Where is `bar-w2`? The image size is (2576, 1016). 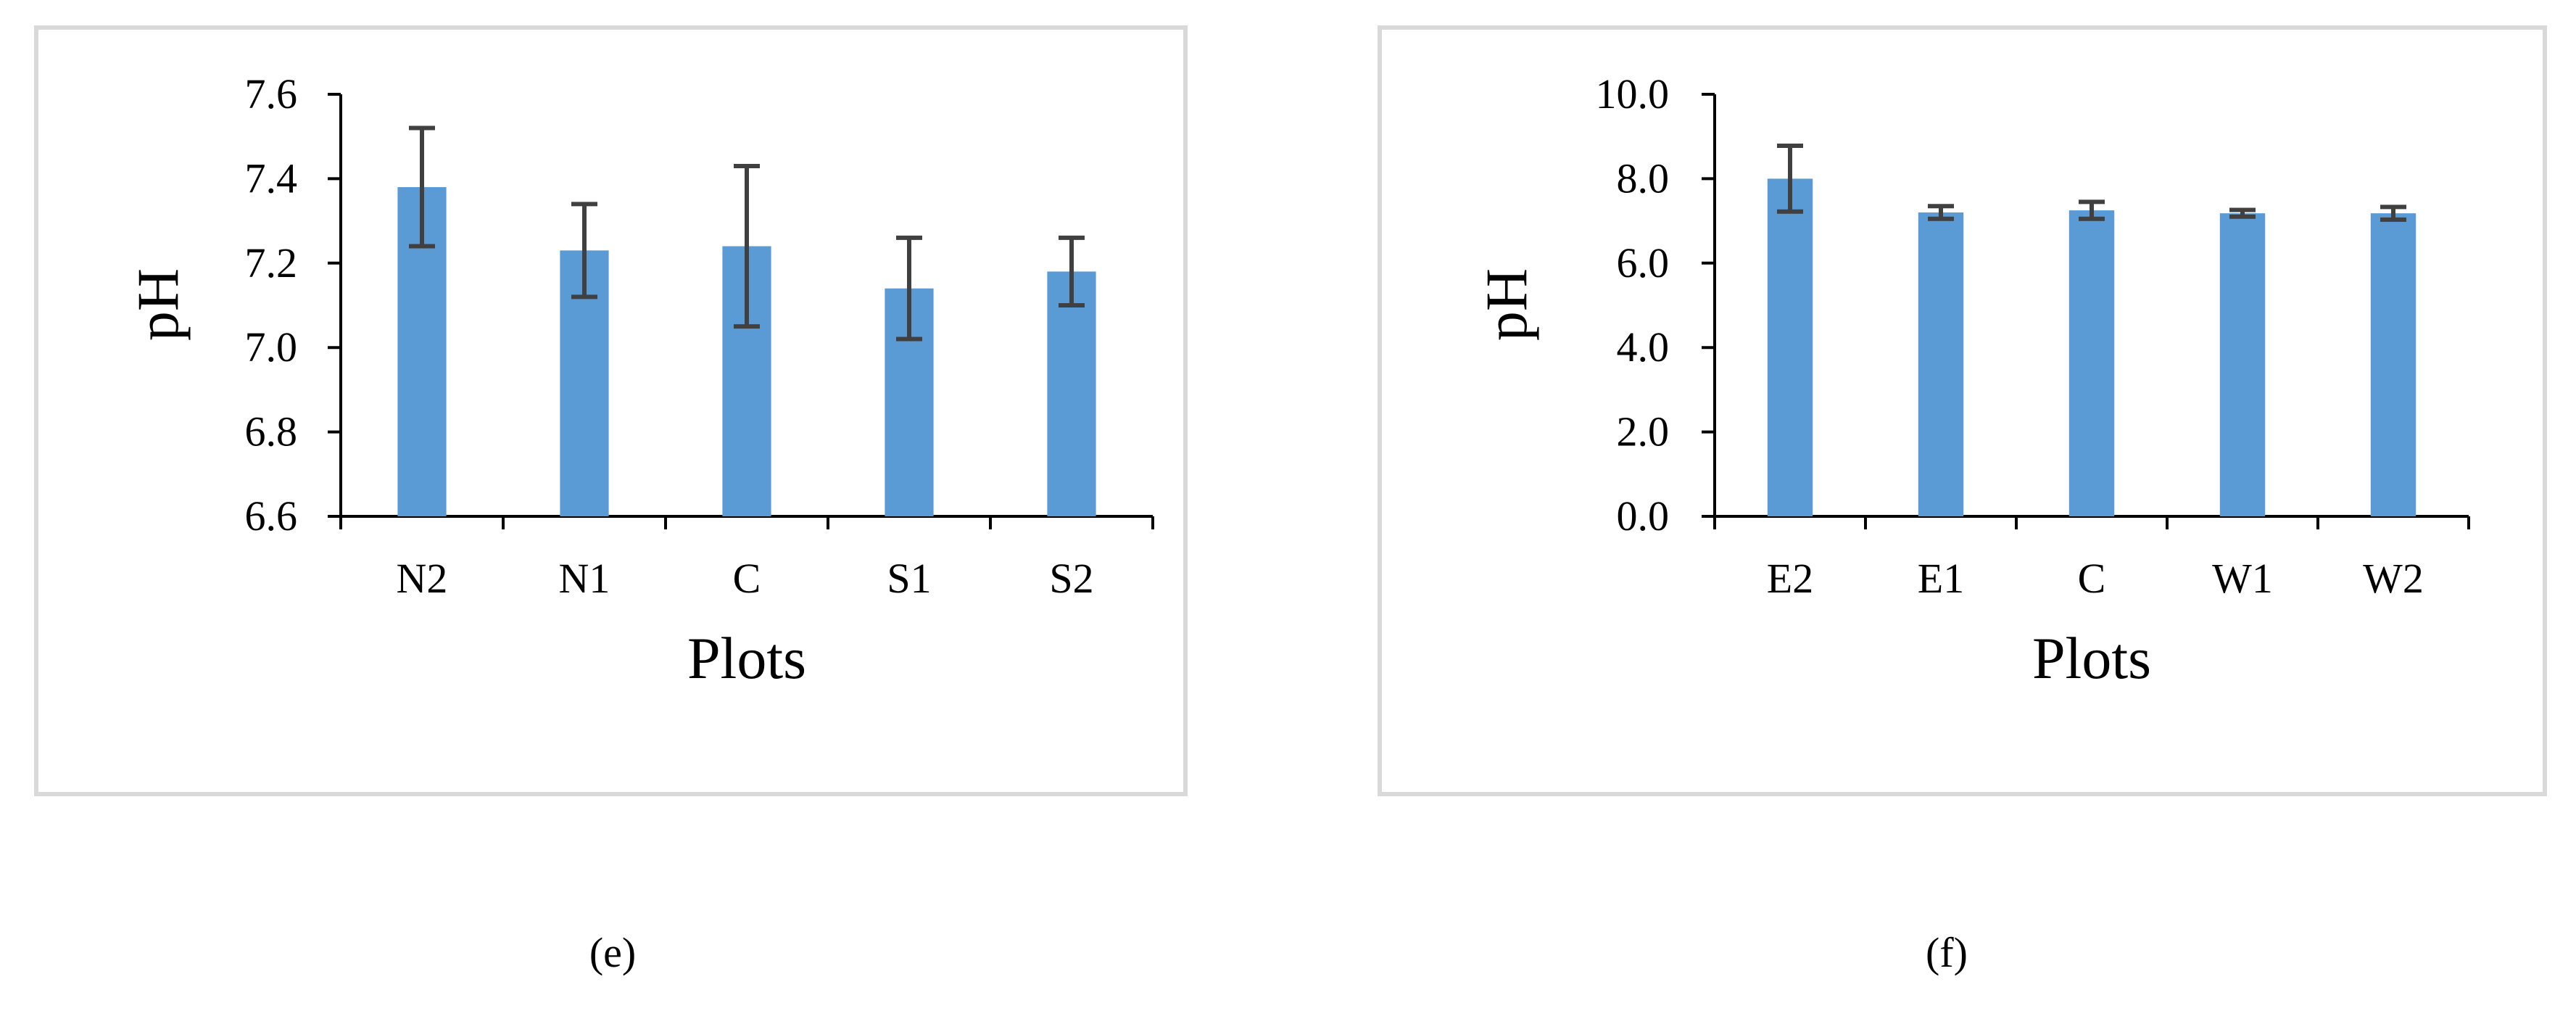 bar-w2 is located at coordinates (2393, 364).